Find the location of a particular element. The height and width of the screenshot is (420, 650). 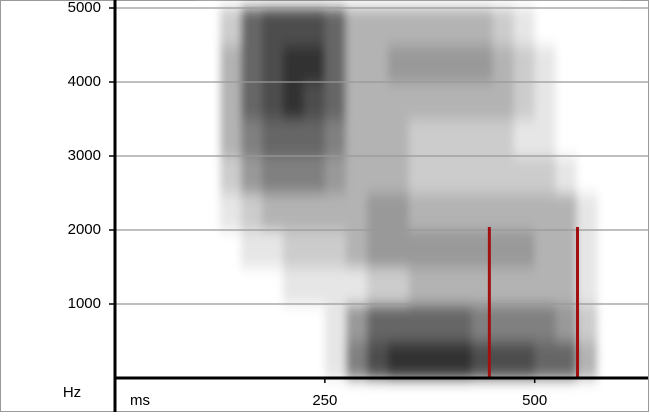

y-tick-label: 5000 is located at coordinates (84, 8).